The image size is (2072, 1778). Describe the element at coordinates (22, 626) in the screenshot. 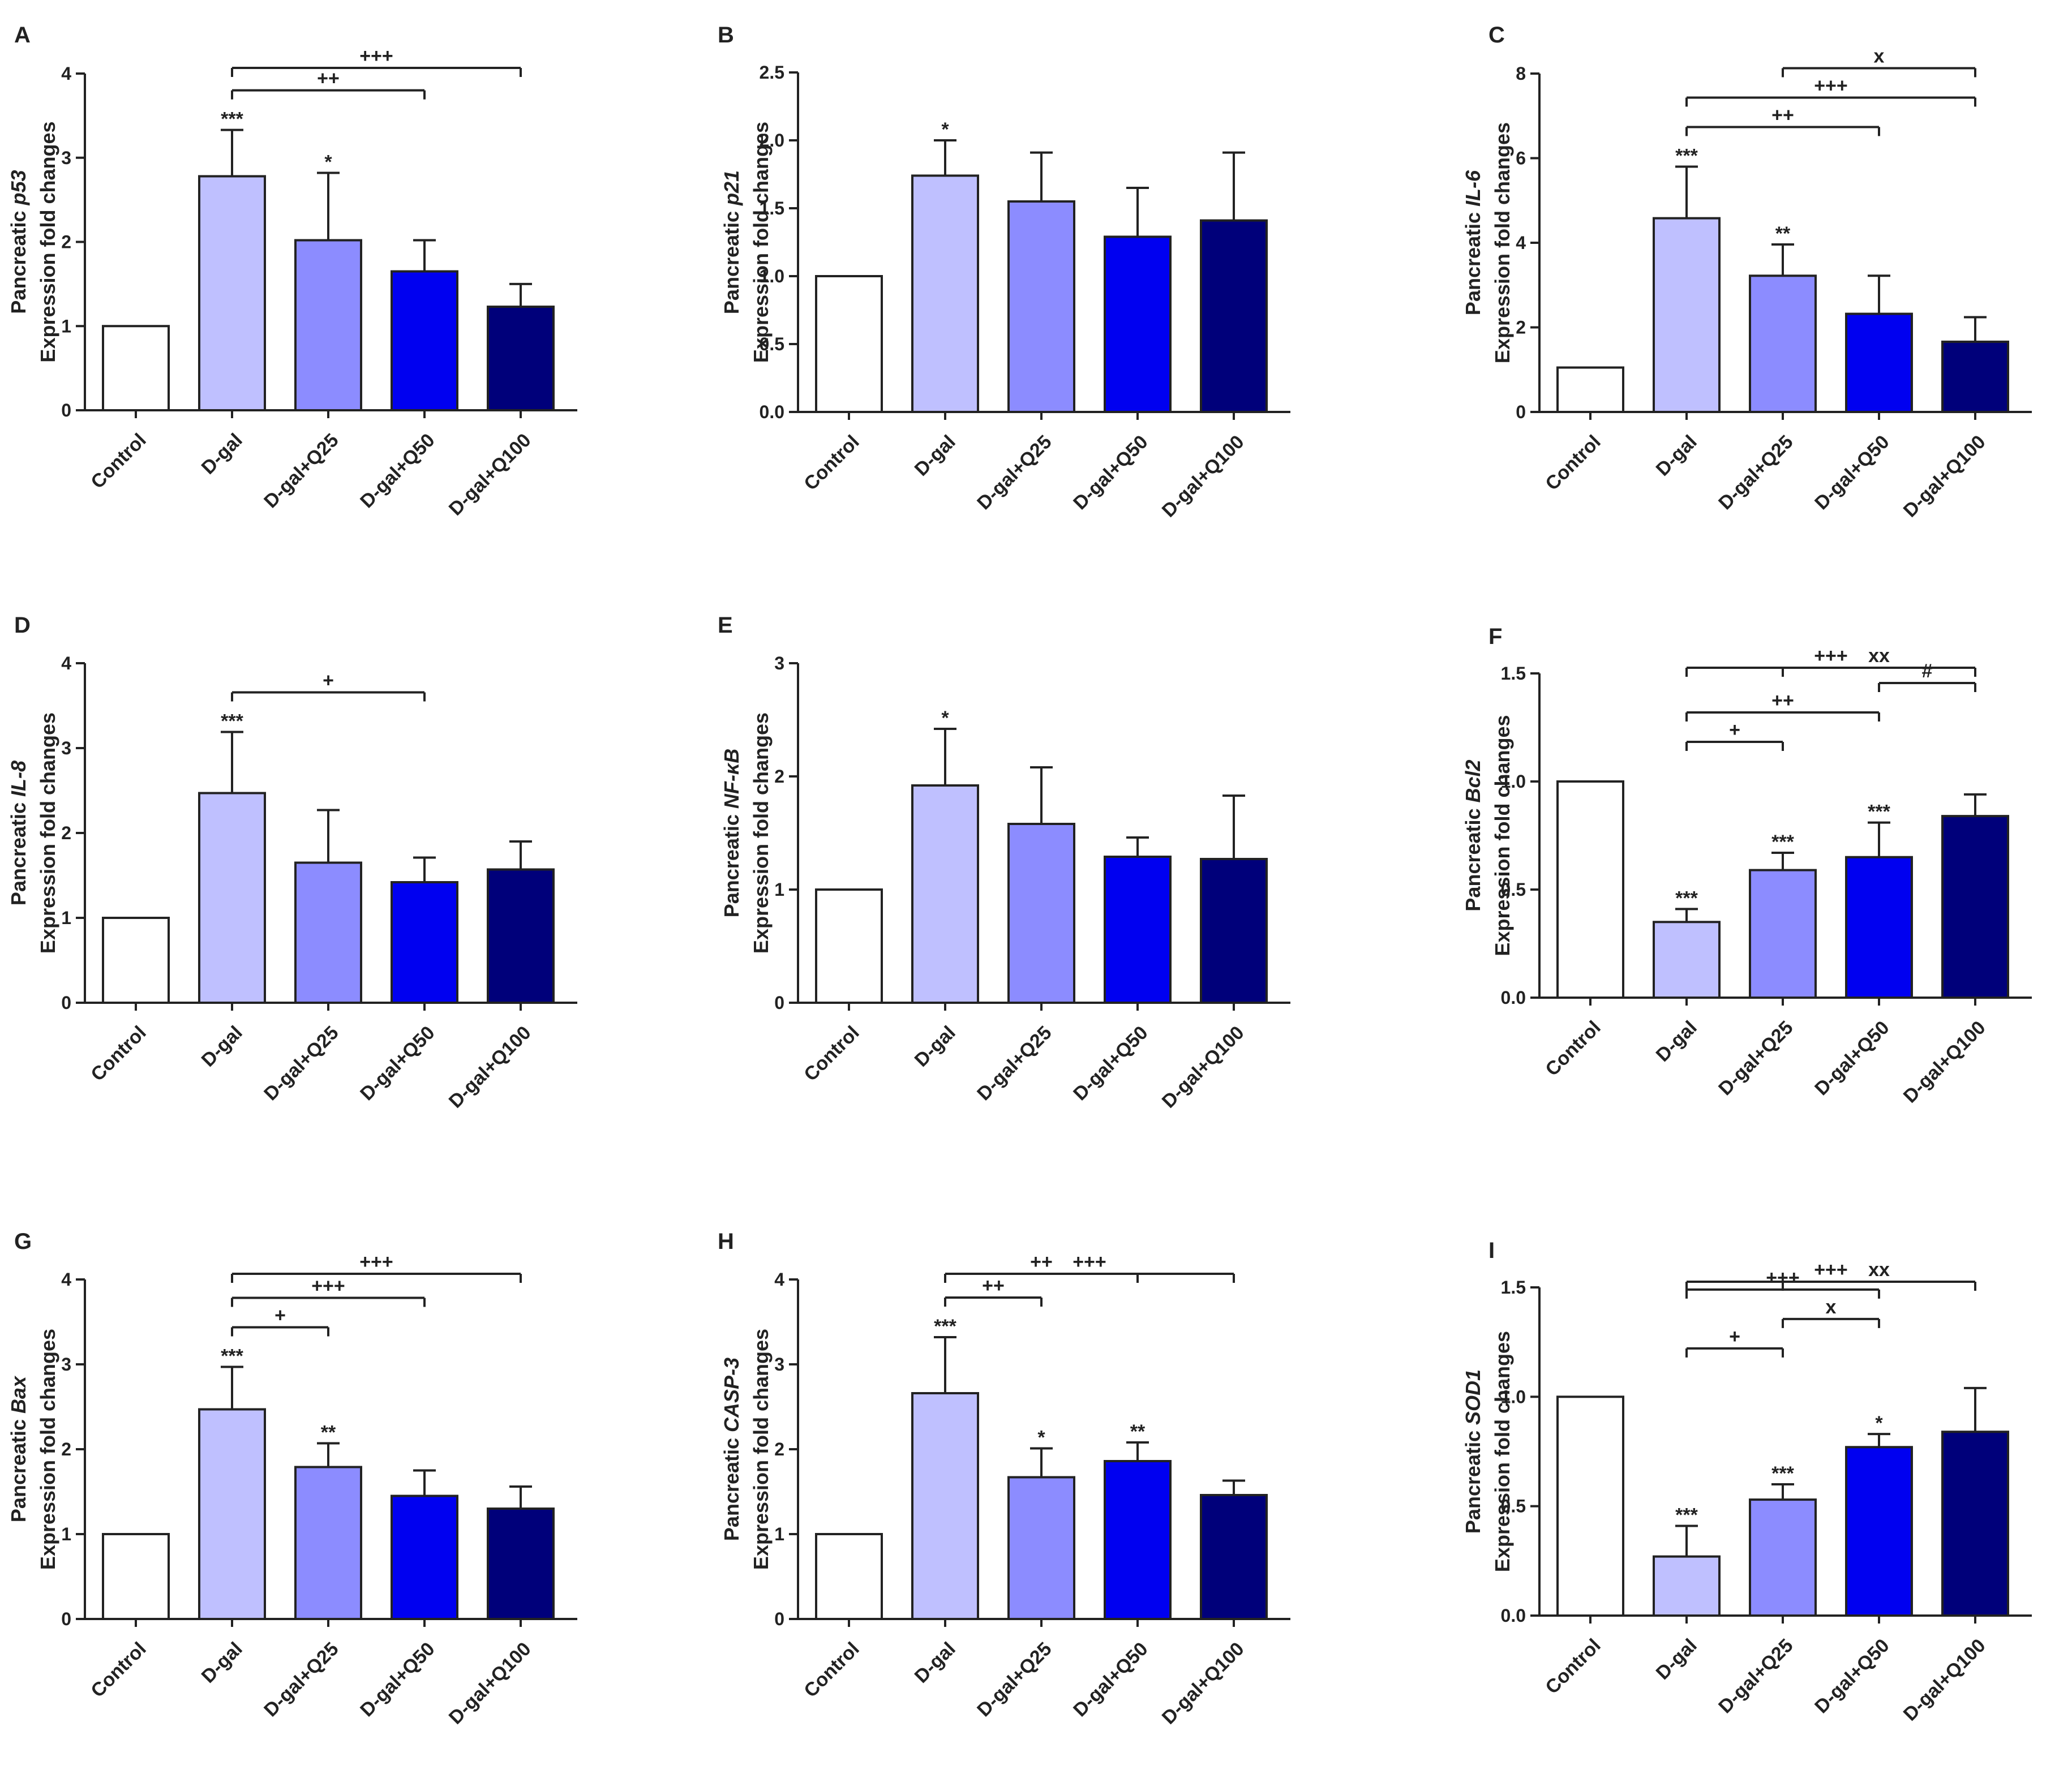

I see `panel-letter: D` at that location.